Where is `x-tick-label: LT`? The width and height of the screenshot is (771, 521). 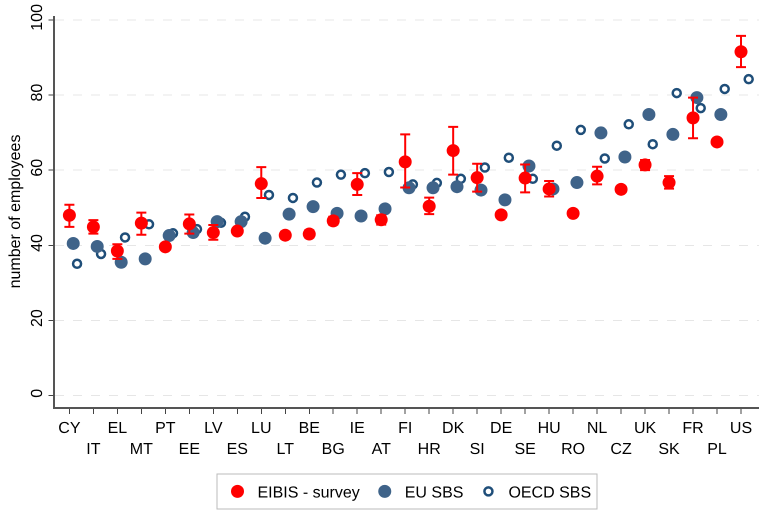 x-tick-label: LT is located at coordinates (285, 449).